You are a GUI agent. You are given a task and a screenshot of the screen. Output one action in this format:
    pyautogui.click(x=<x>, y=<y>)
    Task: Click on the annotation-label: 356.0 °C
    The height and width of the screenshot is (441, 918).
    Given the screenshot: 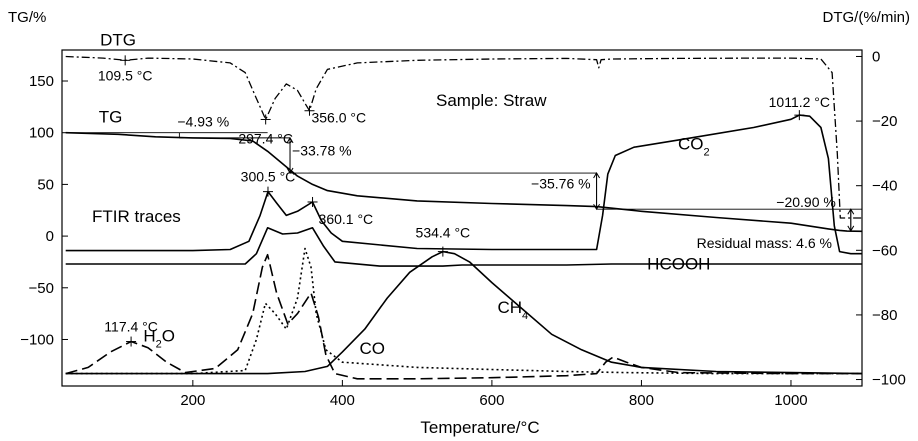 What is the action you would take?
    pyautogui.click(x=338, y=118)
    